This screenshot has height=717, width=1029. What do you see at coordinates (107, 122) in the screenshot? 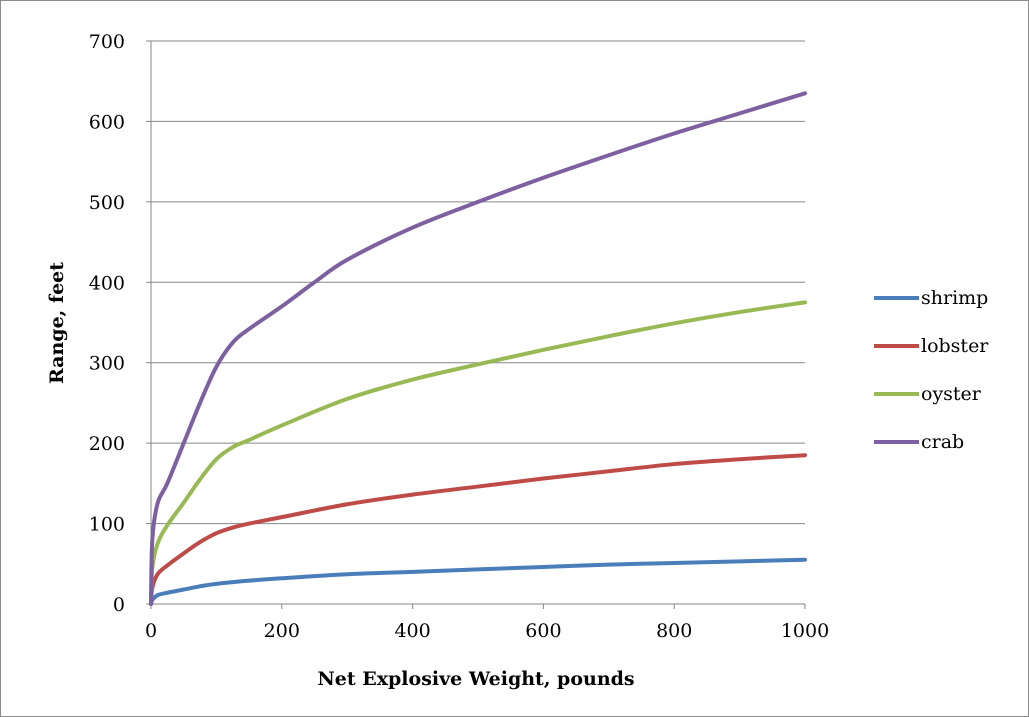
I see `y-tick-label: 600` at bounding box center [107, 122].